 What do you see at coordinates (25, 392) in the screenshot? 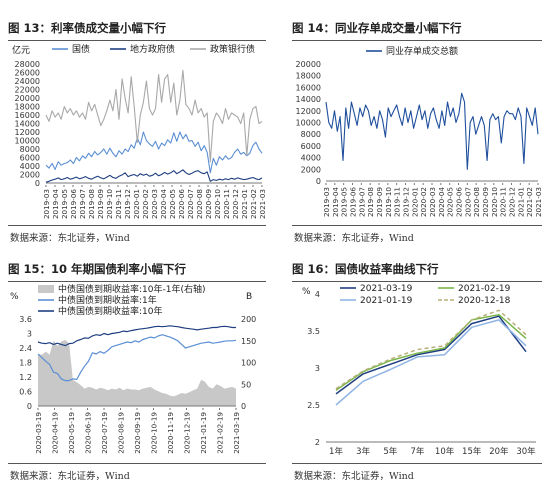
I see `y-tick-label: 0.6` at bounding box center [25, 392].